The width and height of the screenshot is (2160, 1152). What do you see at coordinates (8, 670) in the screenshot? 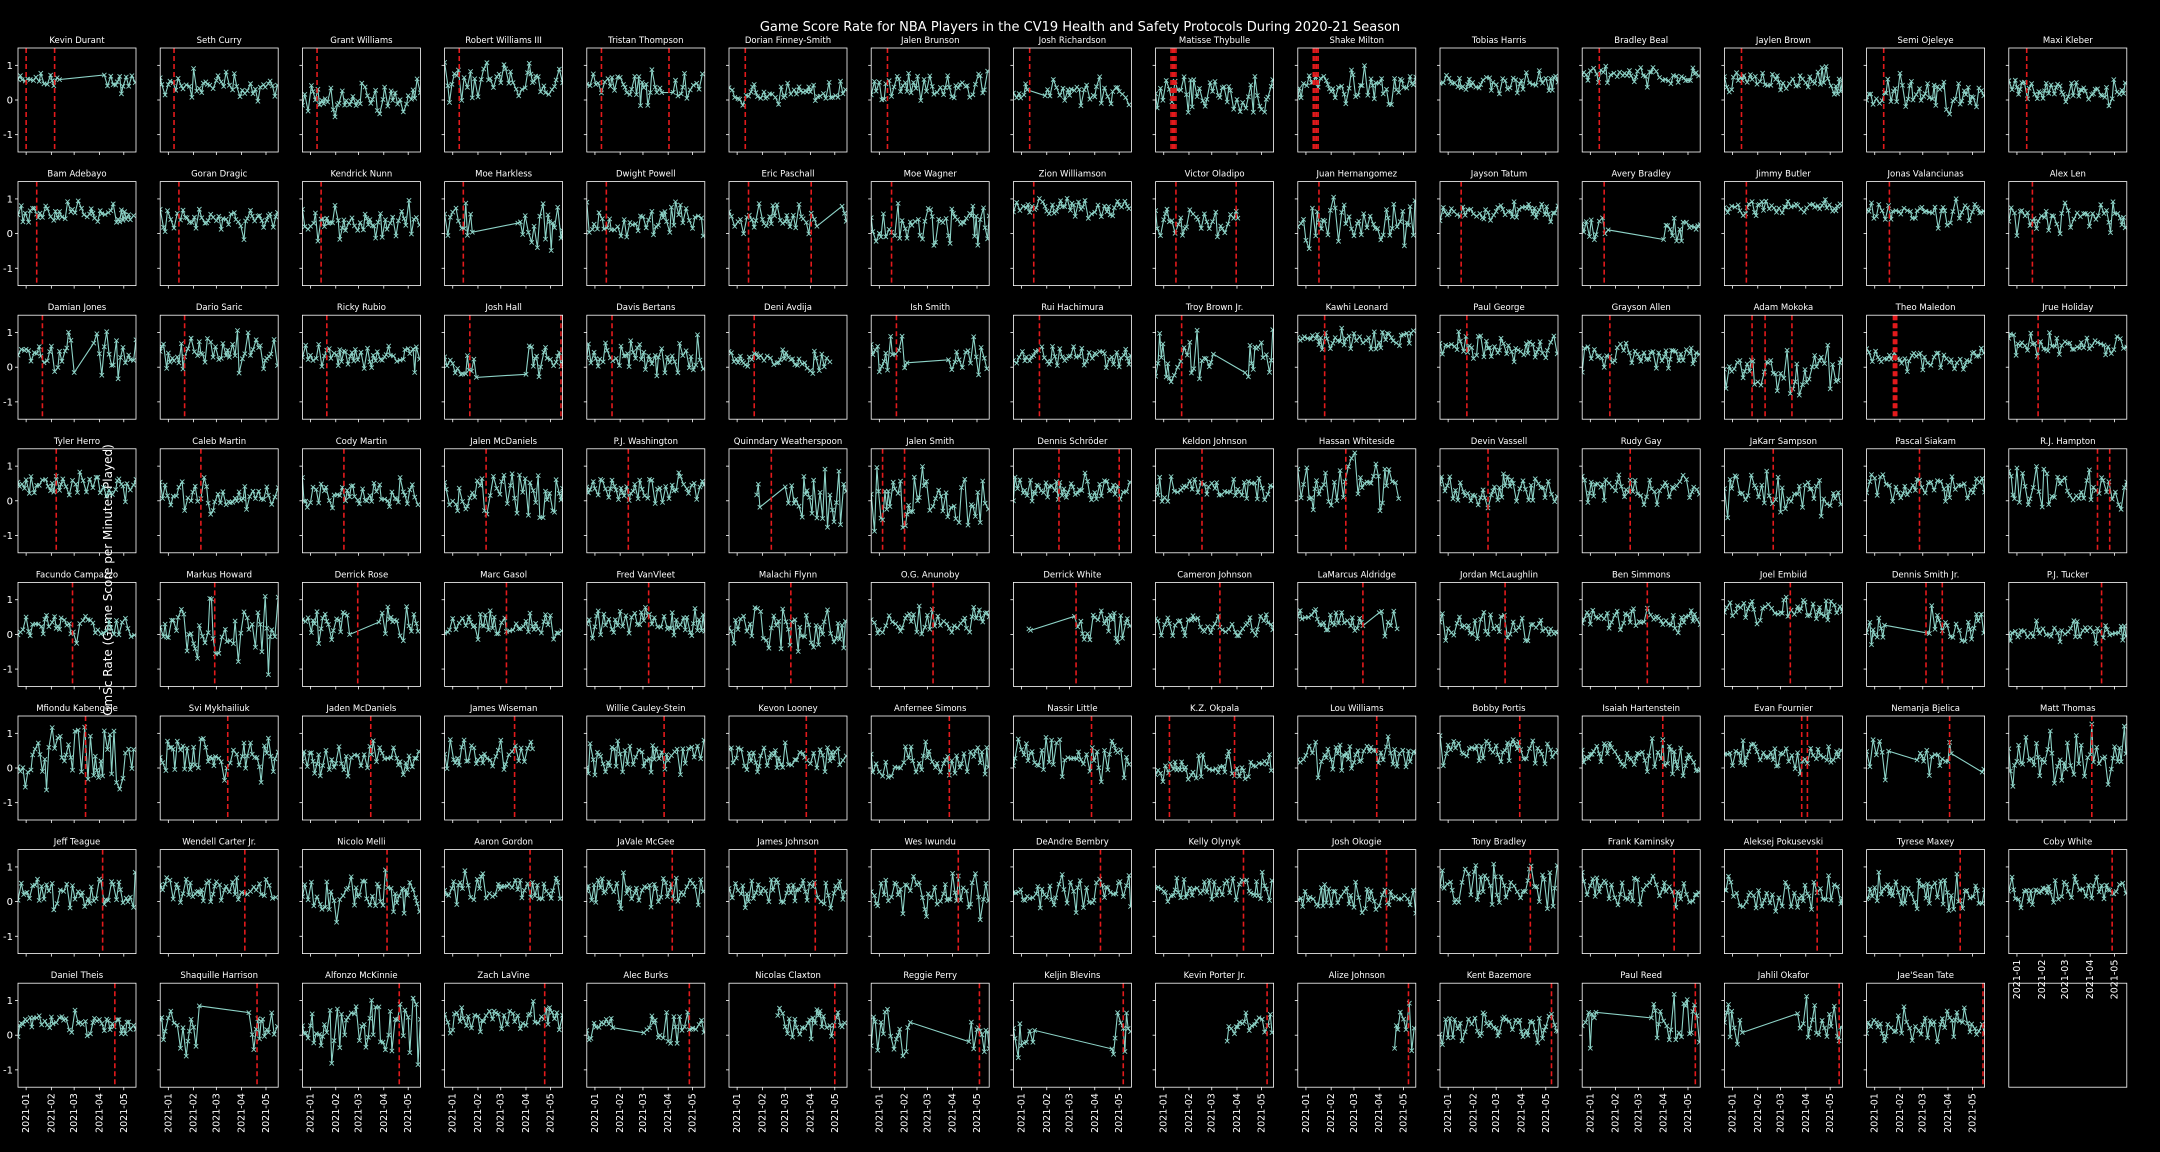
I see `y-tick-label: -1` at bounding box center [8, 670].